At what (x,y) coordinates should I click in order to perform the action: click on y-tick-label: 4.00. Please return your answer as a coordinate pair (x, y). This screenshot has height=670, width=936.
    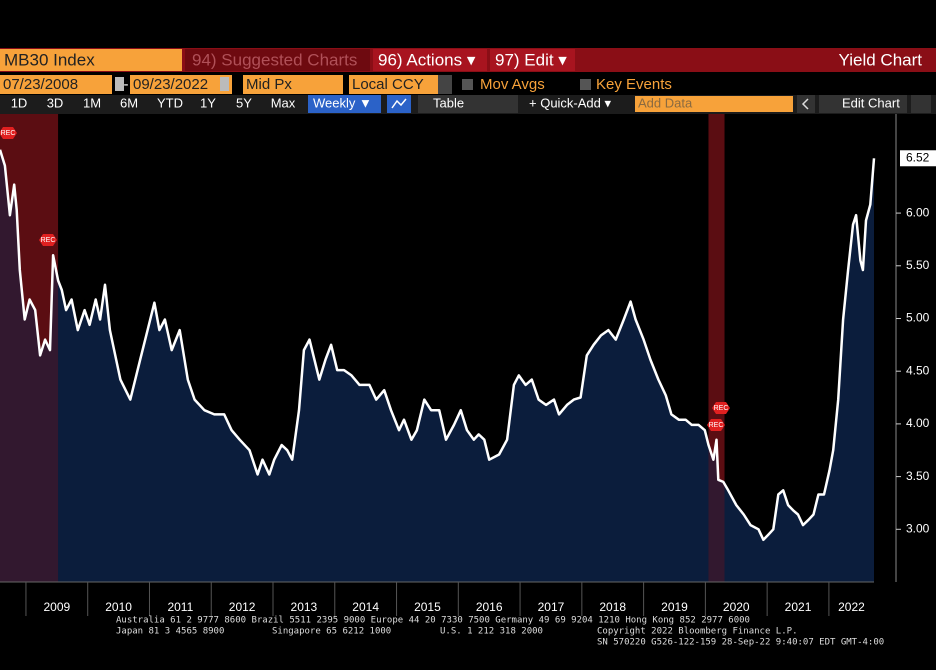
    Looking at the image, I should click on (918, 423).